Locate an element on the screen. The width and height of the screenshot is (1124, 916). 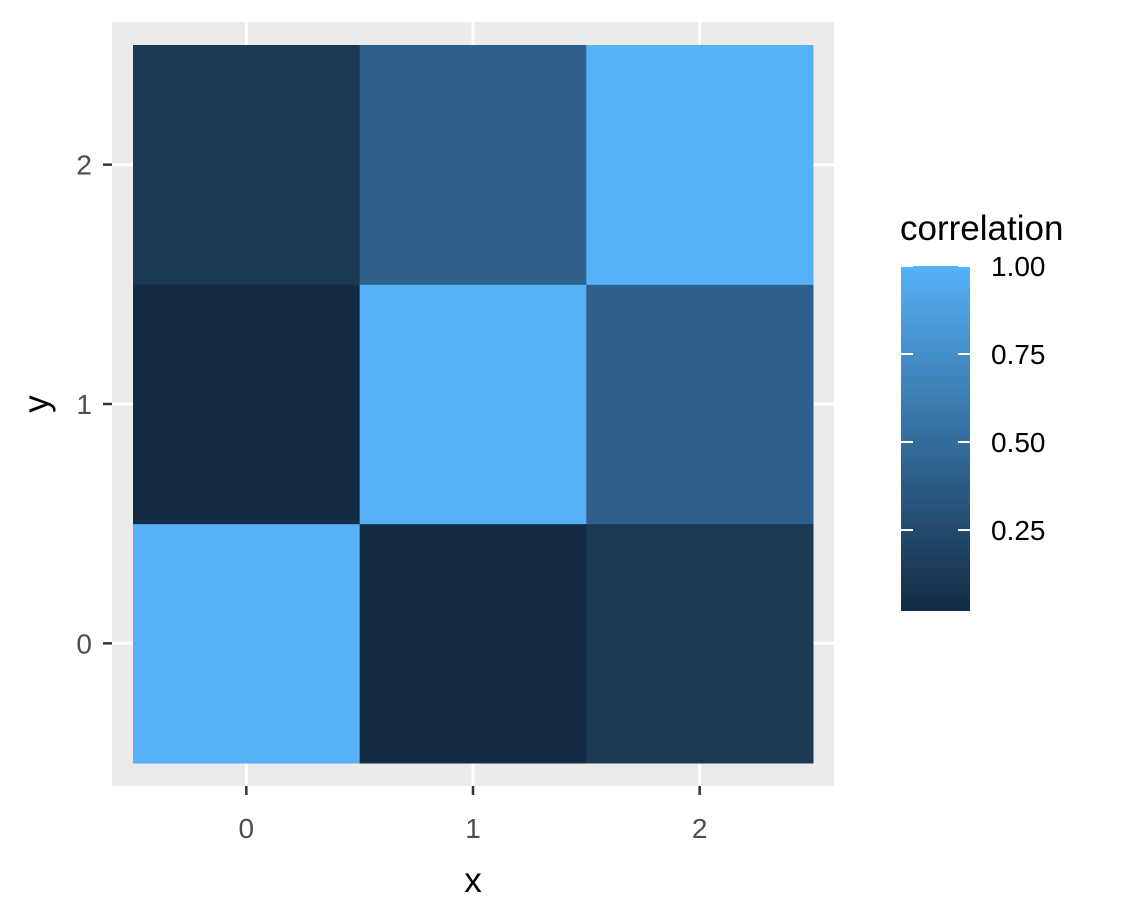
color-legend: correlation 0.25 0.50 0.75 1.00 is located at coordinates (981, 410).